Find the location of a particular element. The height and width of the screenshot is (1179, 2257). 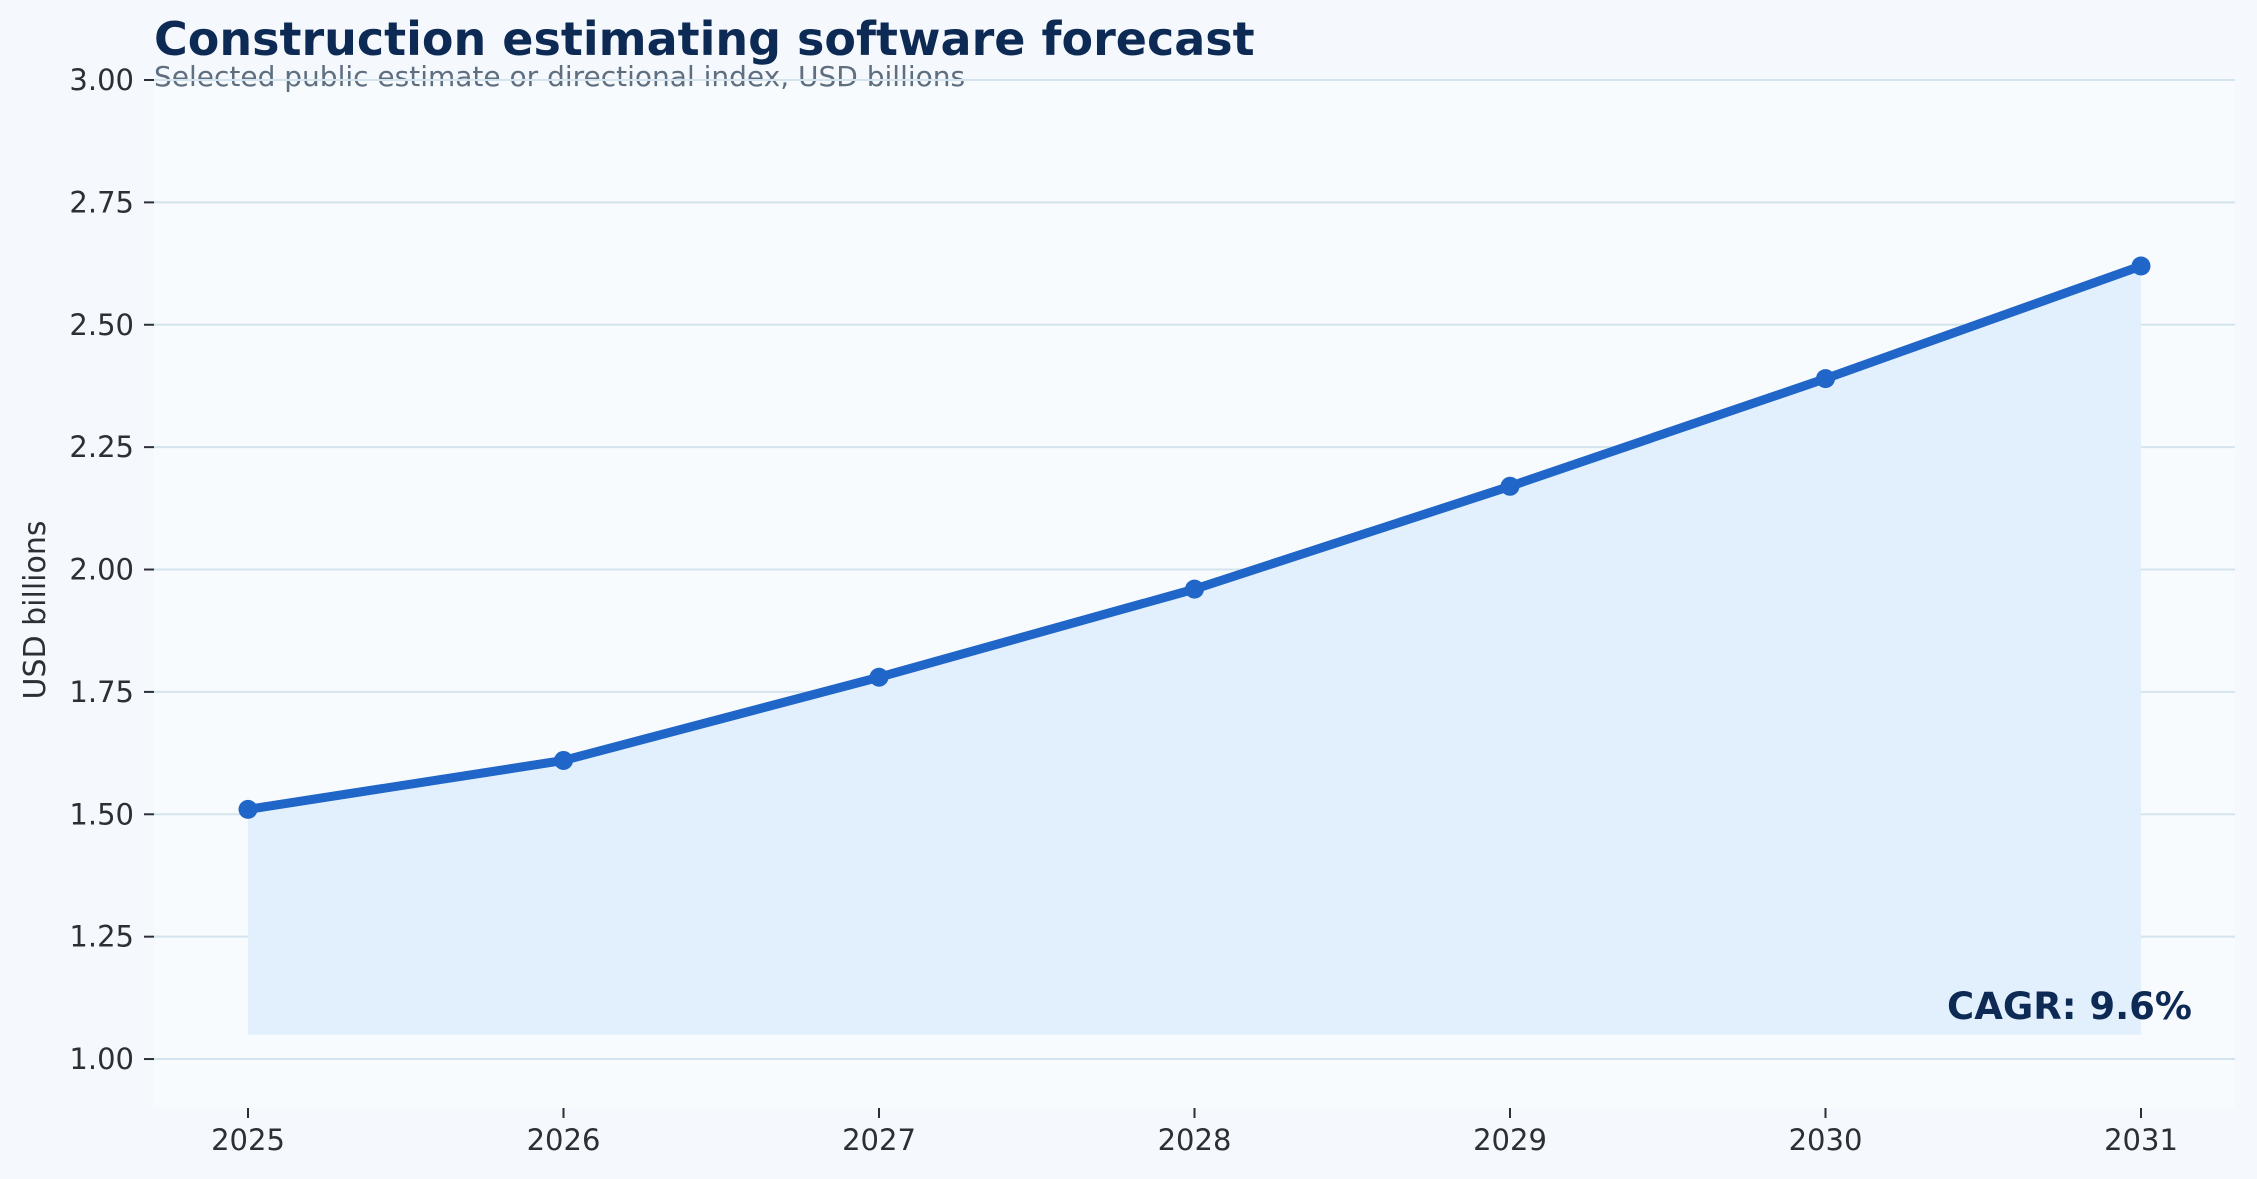

x-tick-label: 2025 is located at coordinates (248, 1140).